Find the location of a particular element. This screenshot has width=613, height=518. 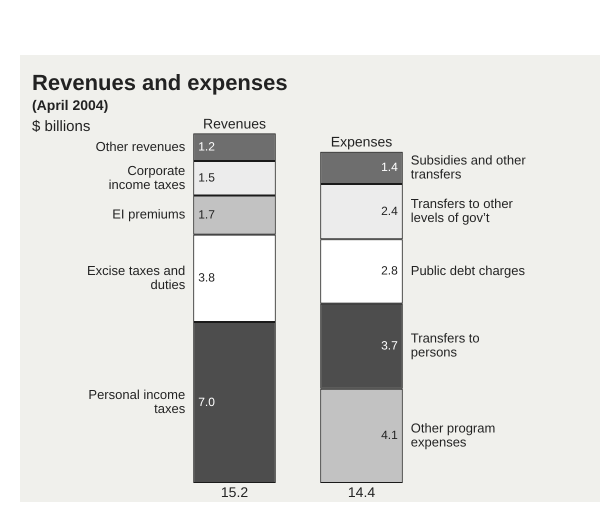

series-label: Transfers to persons is located at coordinates (445, 345).